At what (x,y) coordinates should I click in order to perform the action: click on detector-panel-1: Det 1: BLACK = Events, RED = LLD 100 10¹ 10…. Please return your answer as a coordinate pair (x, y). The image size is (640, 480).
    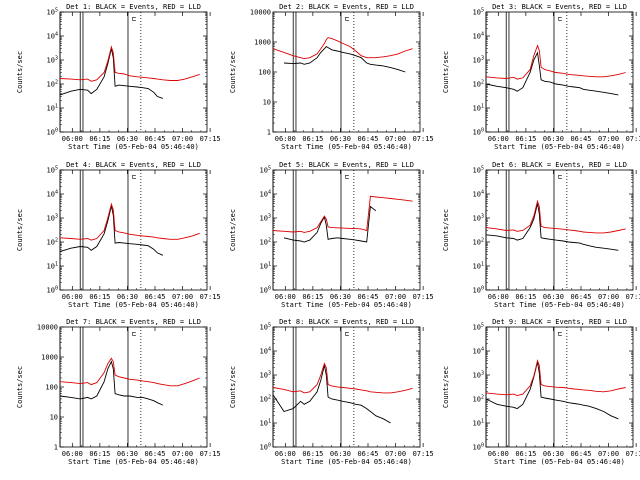
    Looking at the image, I should click on (118, 77).